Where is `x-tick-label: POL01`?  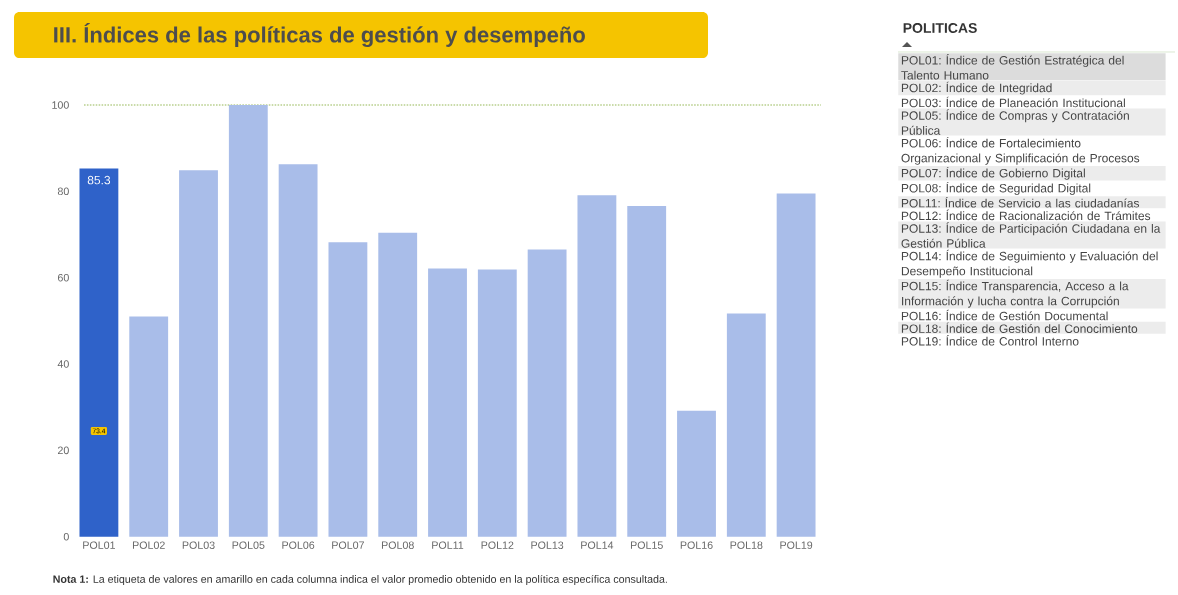
x-tick-label: POL01 is located at coordinates (99, 545).